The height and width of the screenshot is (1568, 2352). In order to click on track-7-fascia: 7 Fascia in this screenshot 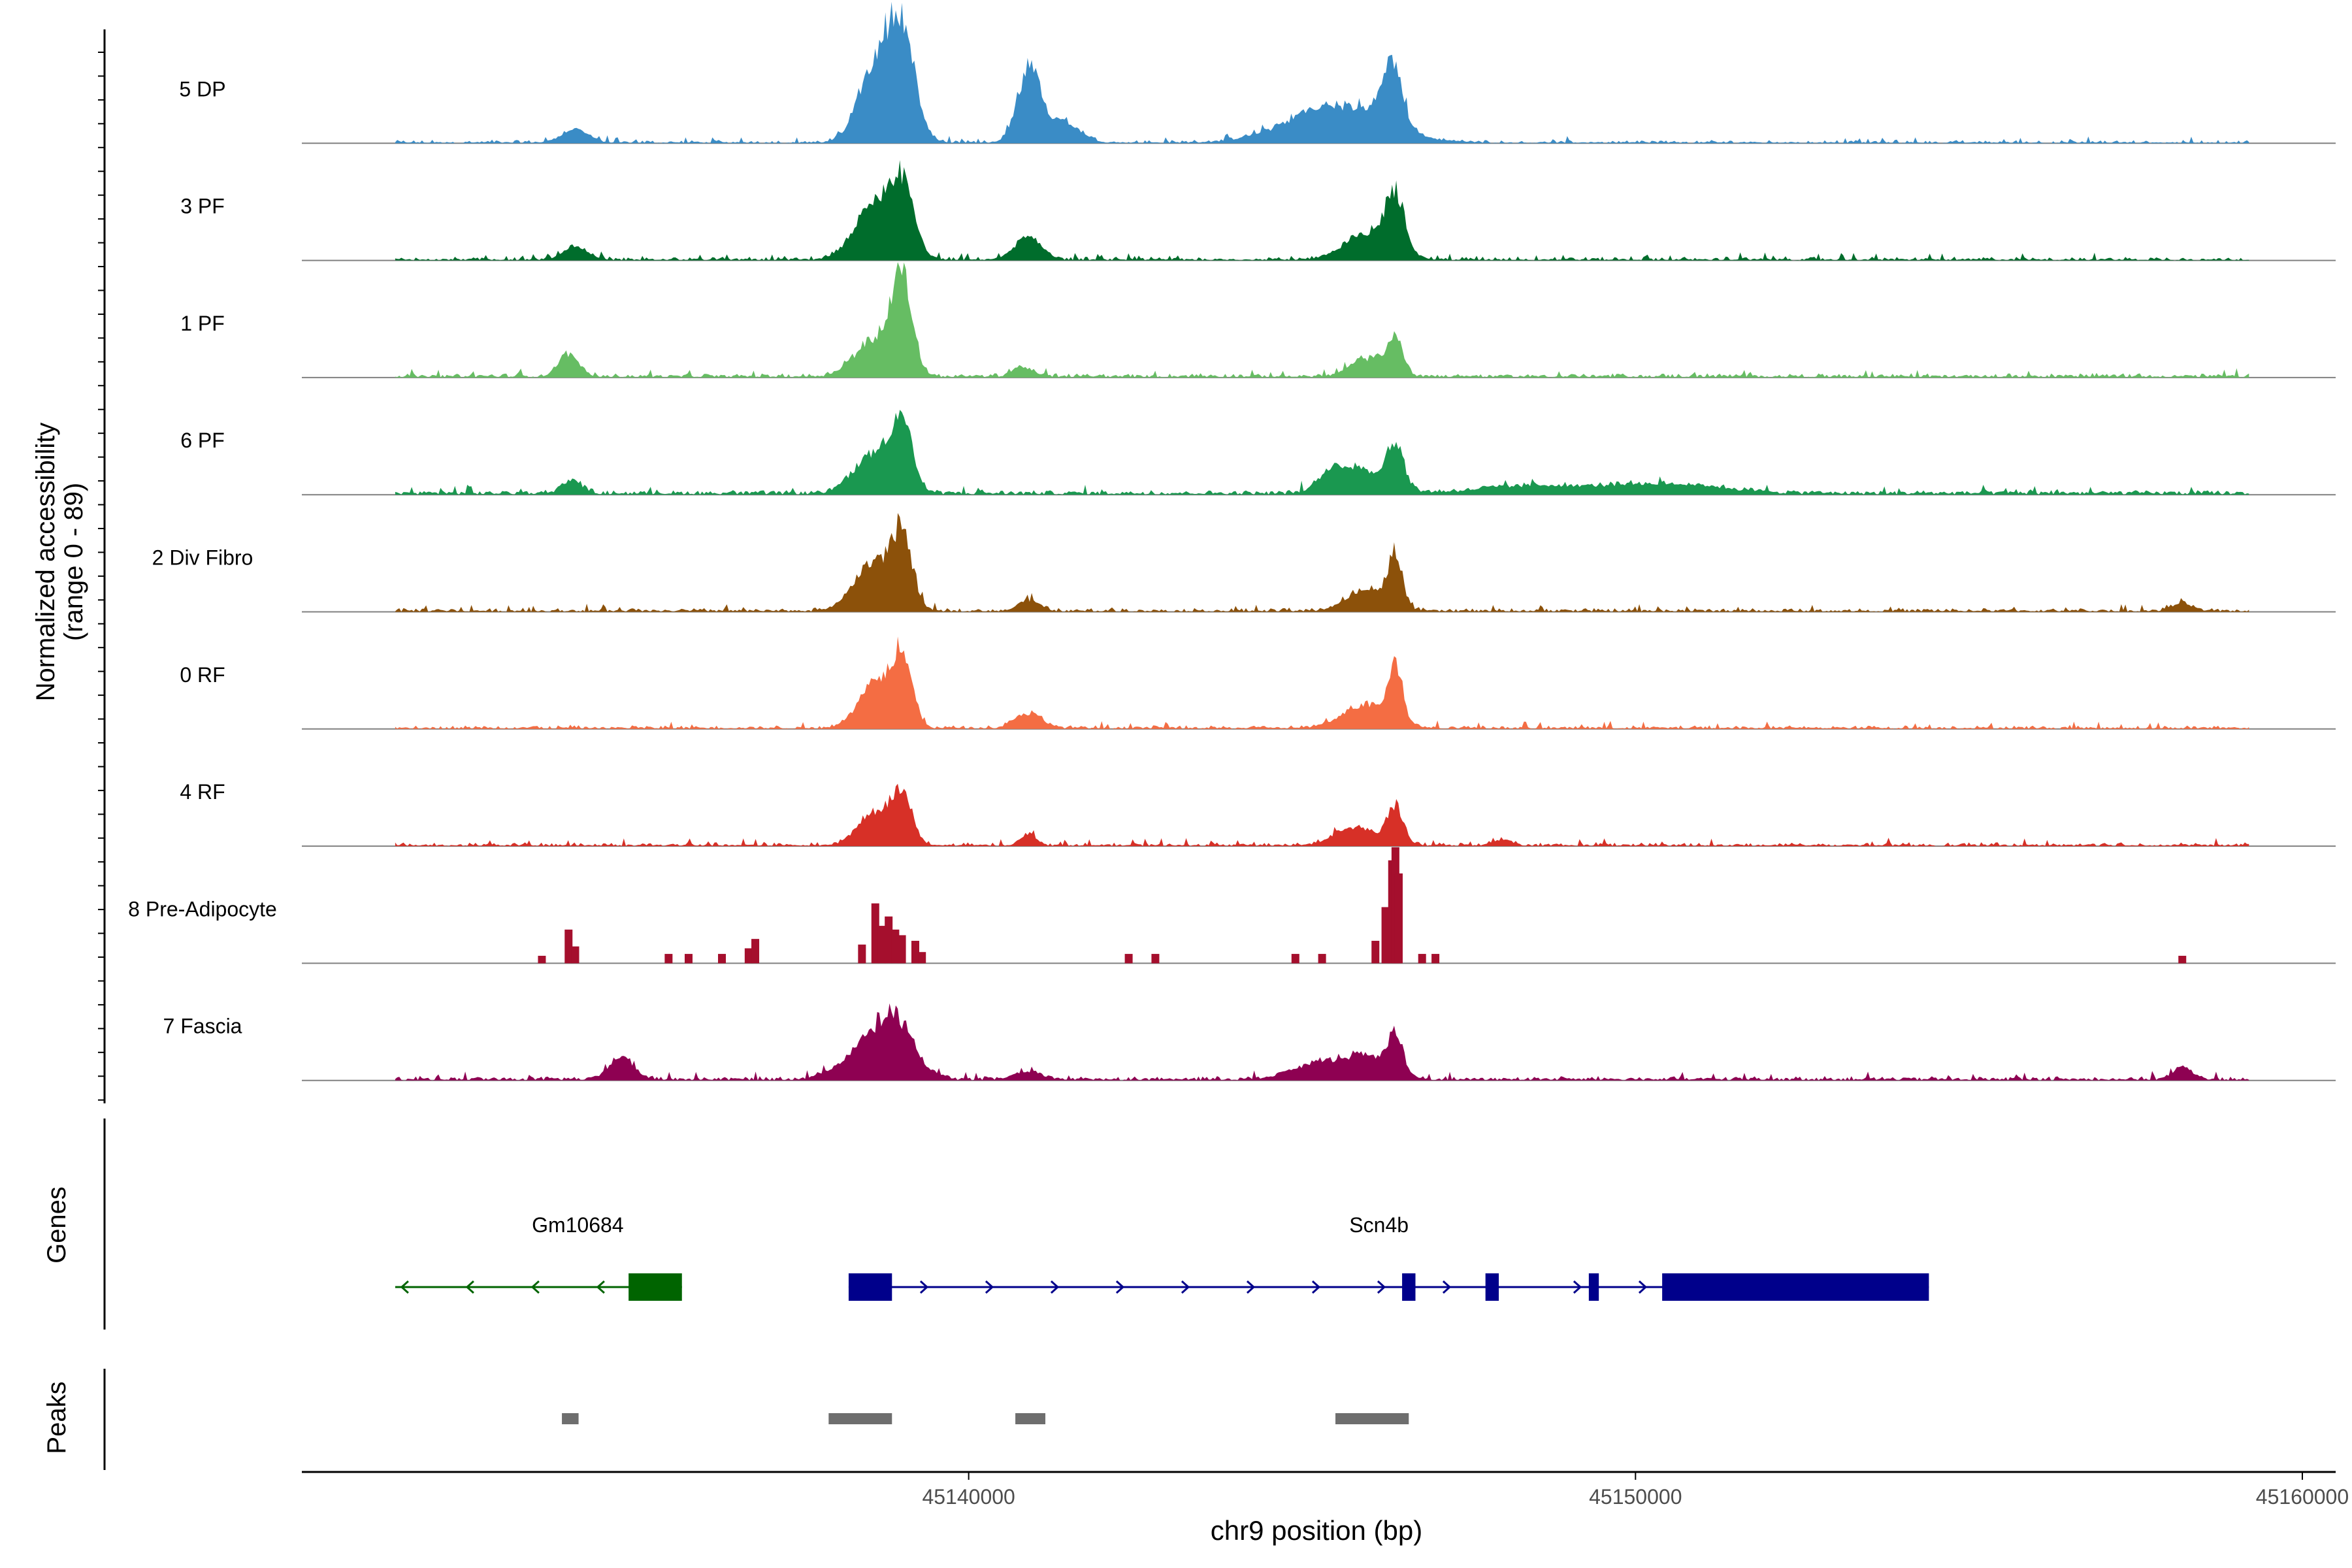, I will do `click(1249, 1042)`.